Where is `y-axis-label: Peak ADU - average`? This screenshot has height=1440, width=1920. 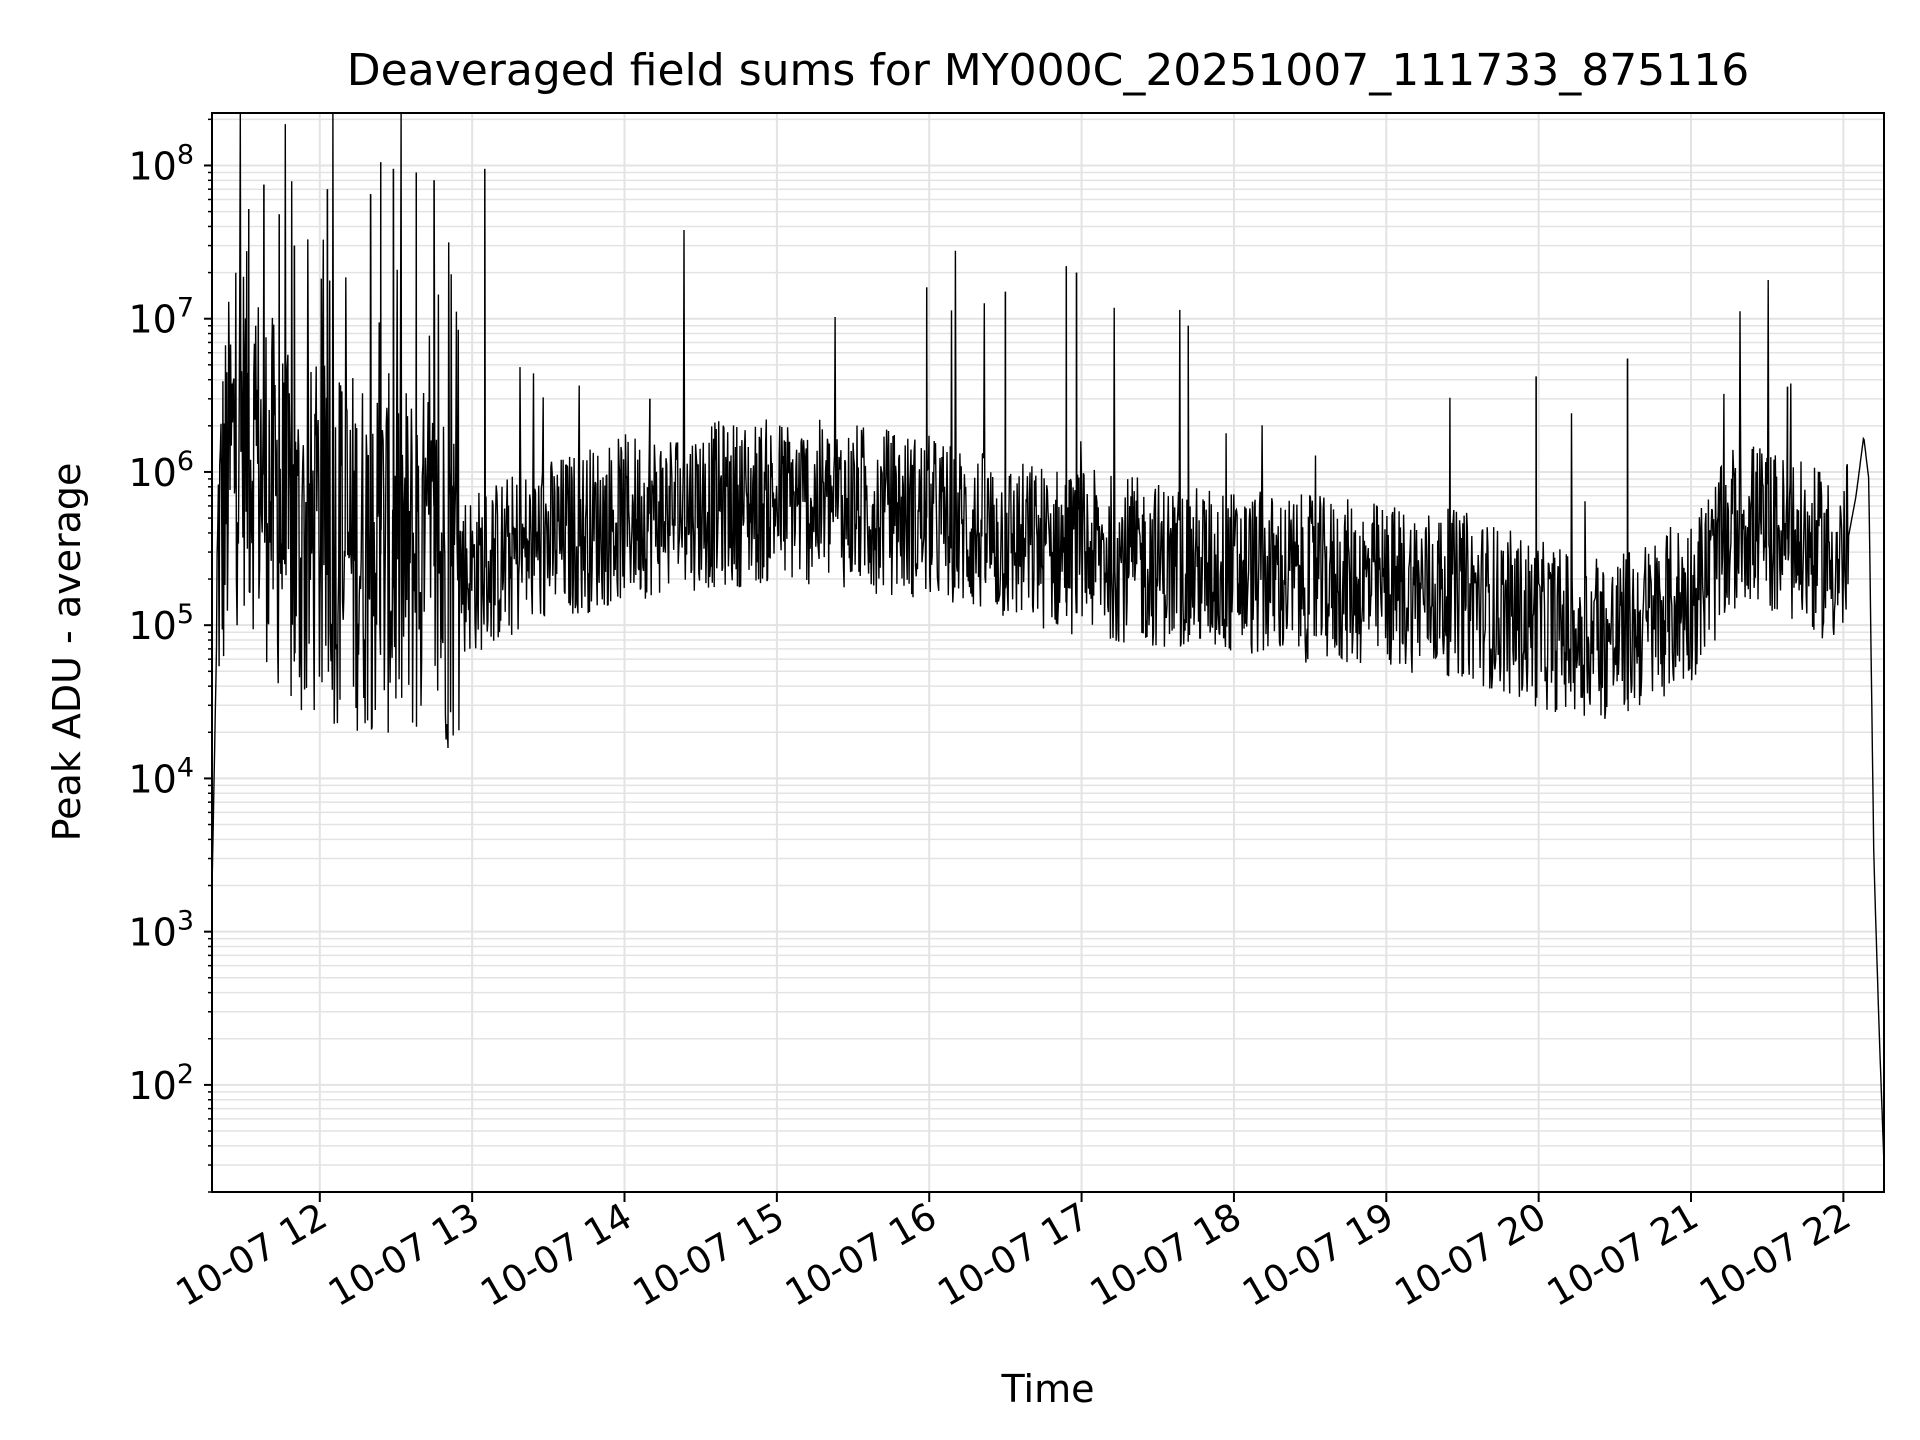
y-axis-label: Peak ADU - average is located at coordinates (67, 652).